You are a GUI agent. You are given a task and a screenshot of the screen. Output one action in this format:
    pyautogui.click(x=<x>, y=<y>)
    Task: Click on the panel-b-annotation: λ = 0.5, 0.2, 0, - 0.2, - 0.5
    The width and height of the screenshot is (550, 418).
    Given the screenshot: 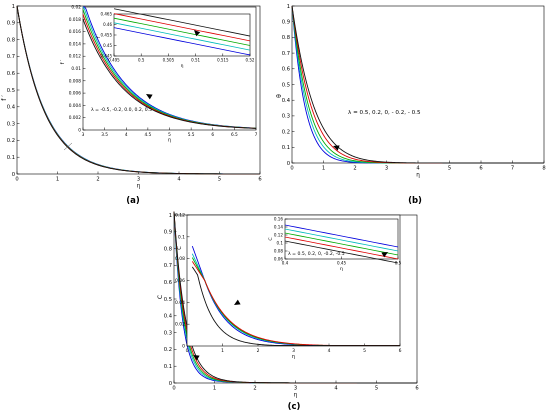 What is the action you would take?
    pyautogui.click(x=384, y=113)
    